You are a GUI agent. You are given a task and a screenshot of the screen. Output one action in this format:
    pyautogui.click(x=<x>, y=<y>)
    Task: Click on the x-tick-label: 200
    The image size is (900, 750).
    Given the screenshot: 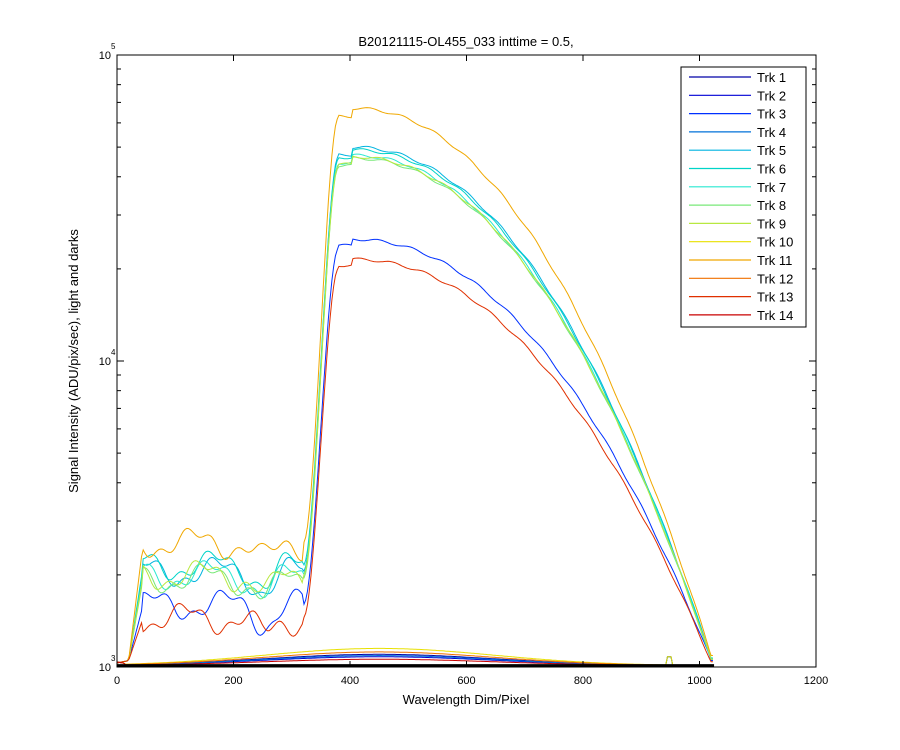 What is the action you would take?
    pyautogui.click(x=233, y=681)
    